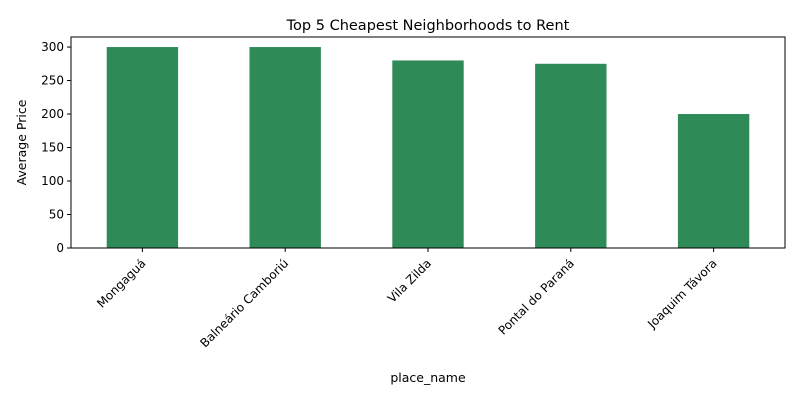 The height and width of the screenshot is (400, 800). What do you see at coordinates (428, 26) in the screenshot?
I see `chart-title: Top 5 Cheapest Neighborhoods to Rent` at bounding box center [428, 26].